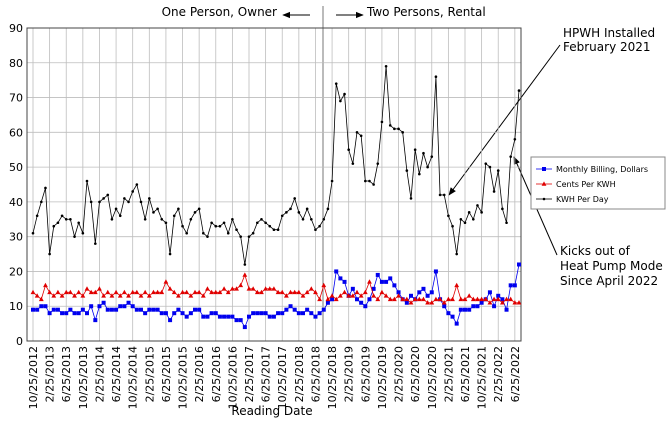 The height and width of the screenshot is (426, 669). I want to click on x-tick-label: 6/25/2021, so click(465, 374).